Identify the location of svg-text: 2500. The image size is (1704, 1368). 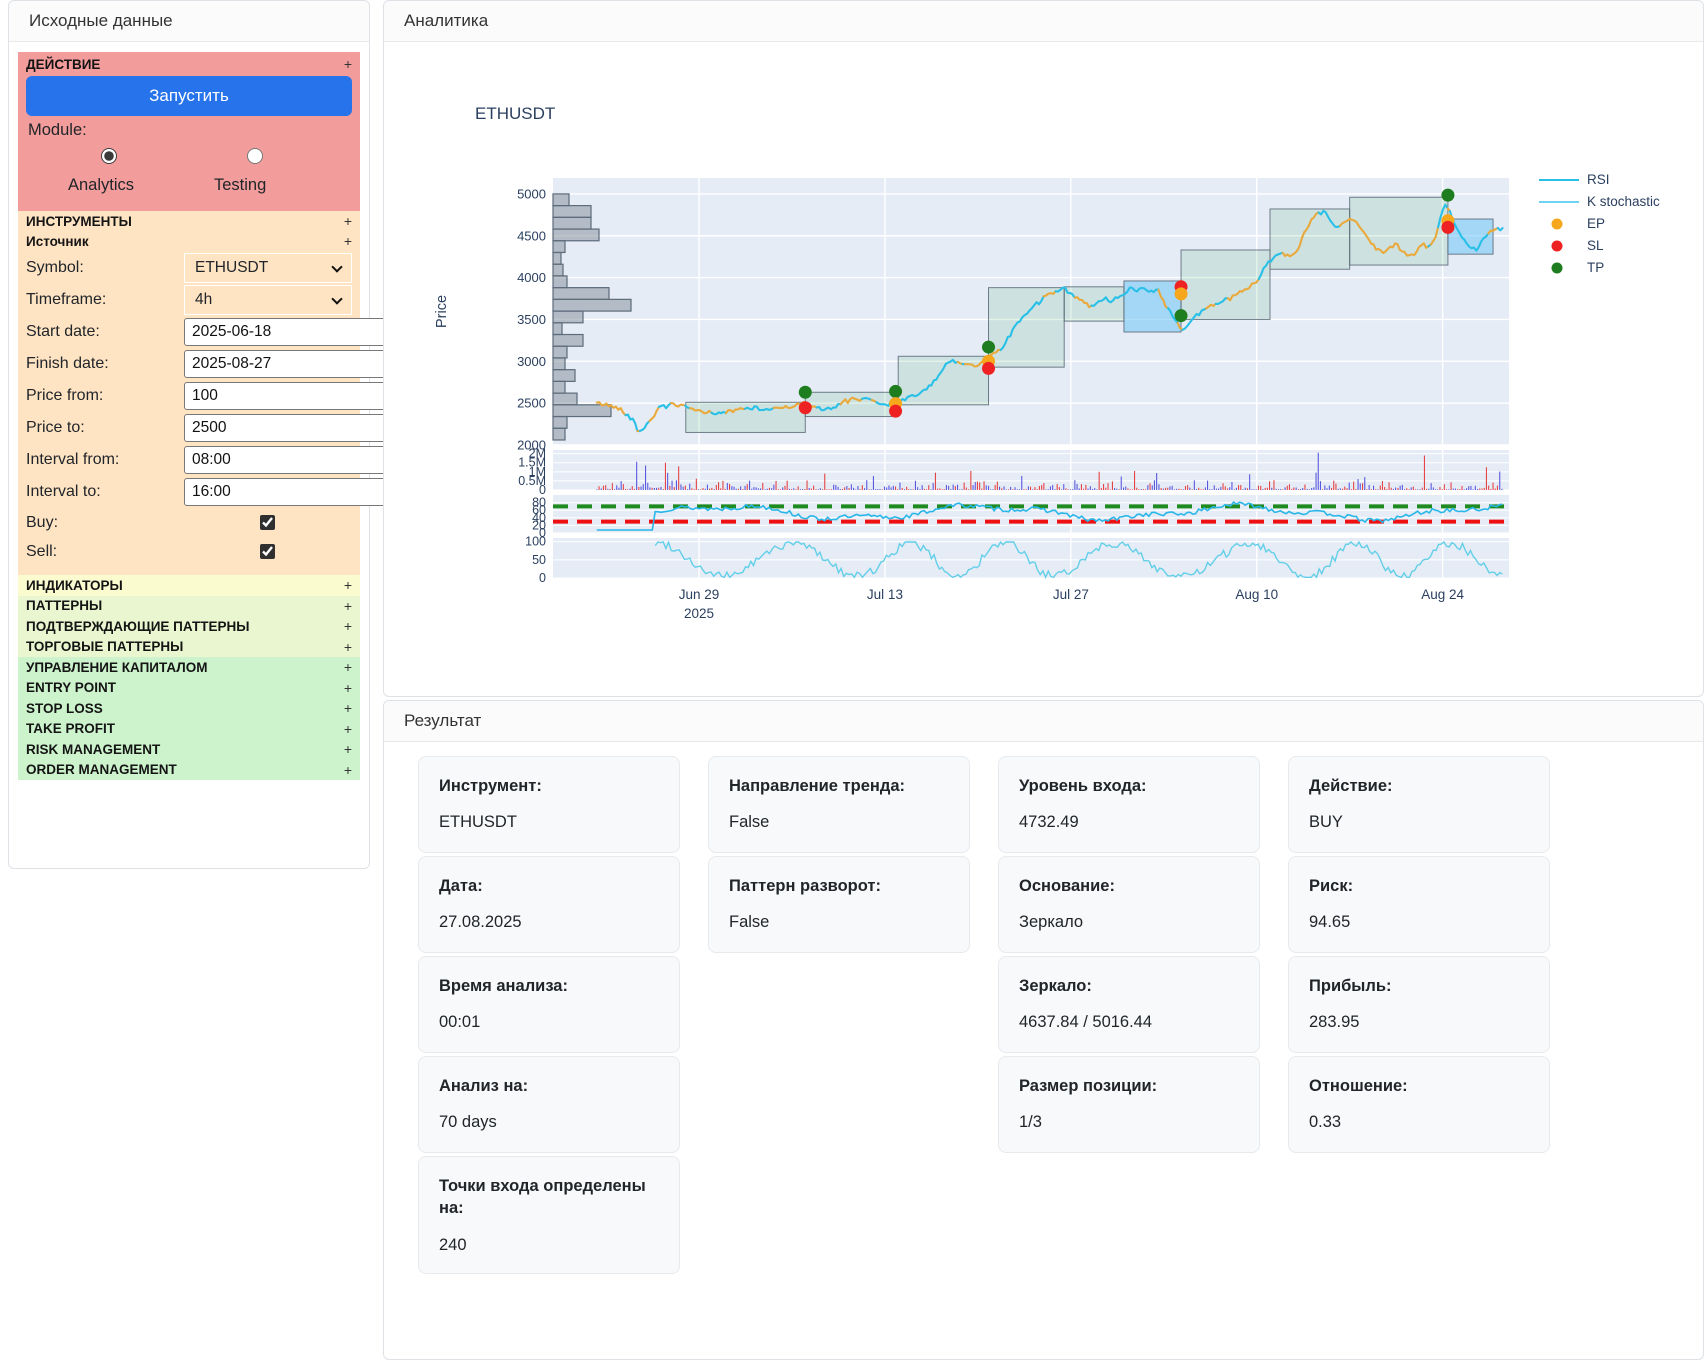
(531, 403).